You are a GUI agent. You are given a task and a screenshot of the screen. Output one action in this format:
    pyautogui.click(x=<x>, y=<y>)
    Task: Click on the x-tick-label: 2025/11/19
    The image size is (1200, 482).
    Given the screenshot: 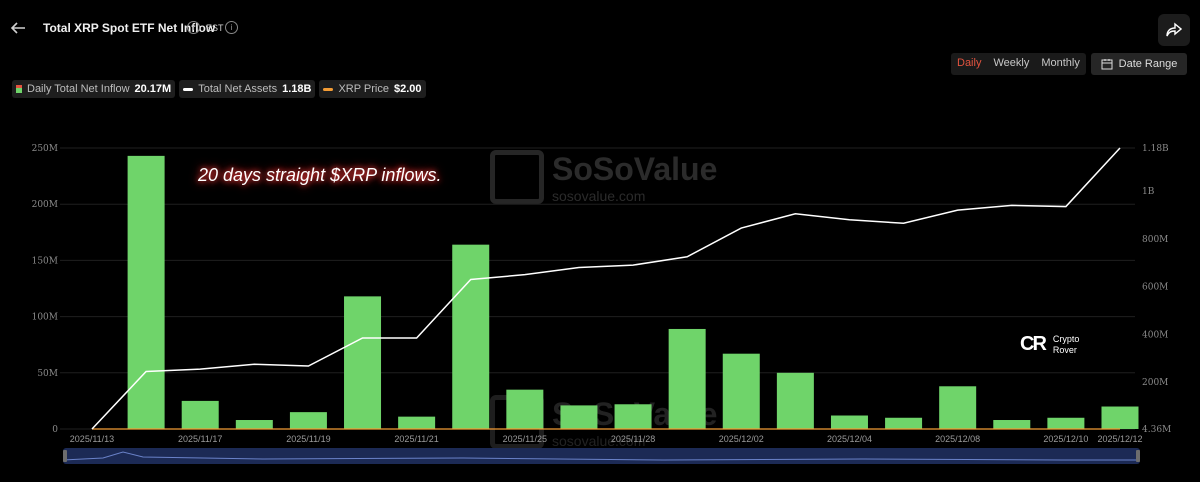 What is the action you would take?
    pyautogui.click(x=308, y=439)
    